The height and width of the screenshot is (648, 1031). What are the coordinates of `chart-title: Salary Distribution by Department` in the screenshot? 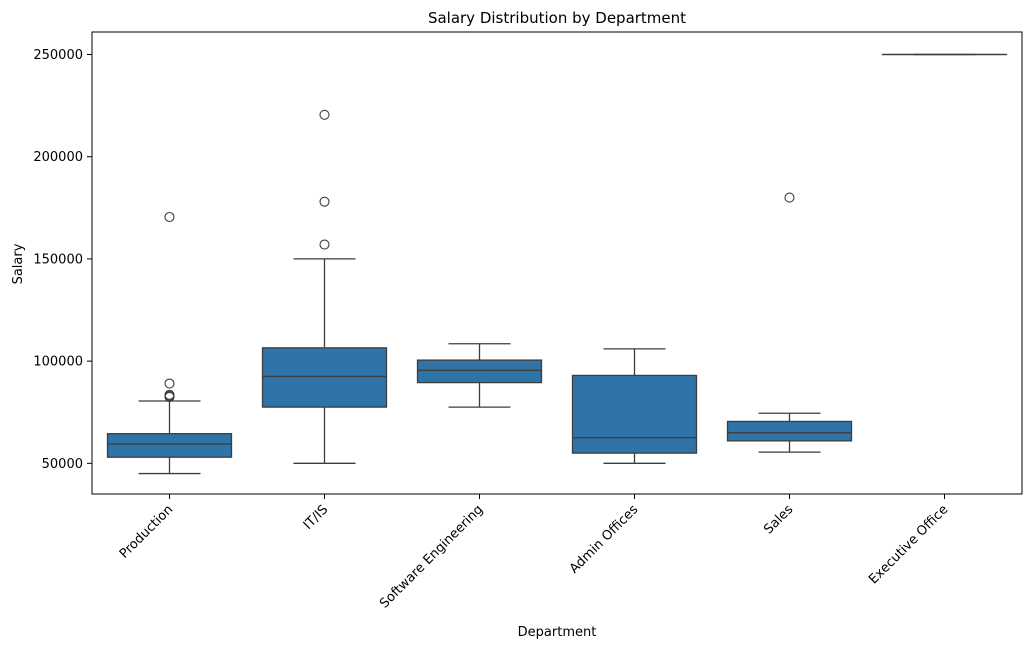 It's located at (557, 18).